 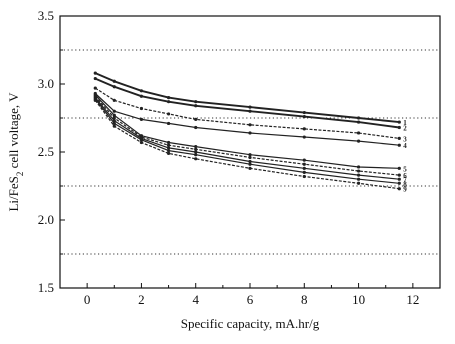 I want to click on y-tick-label: 3.0, so click(x=46, y=83).